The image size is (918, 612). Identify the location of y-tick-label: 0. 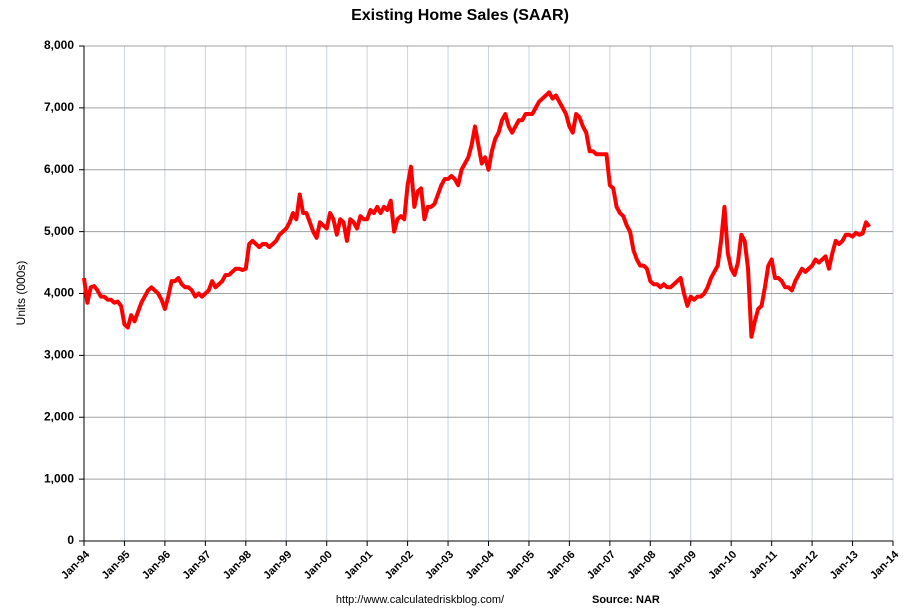
(70, 540).